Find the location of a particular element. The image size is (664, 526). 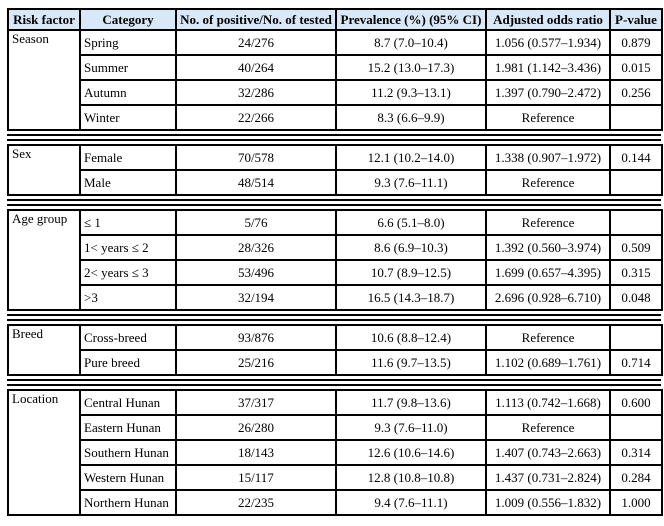

cell-prevalence: 12.8 (10.8–10.8) is located at coordinates (411, 477).